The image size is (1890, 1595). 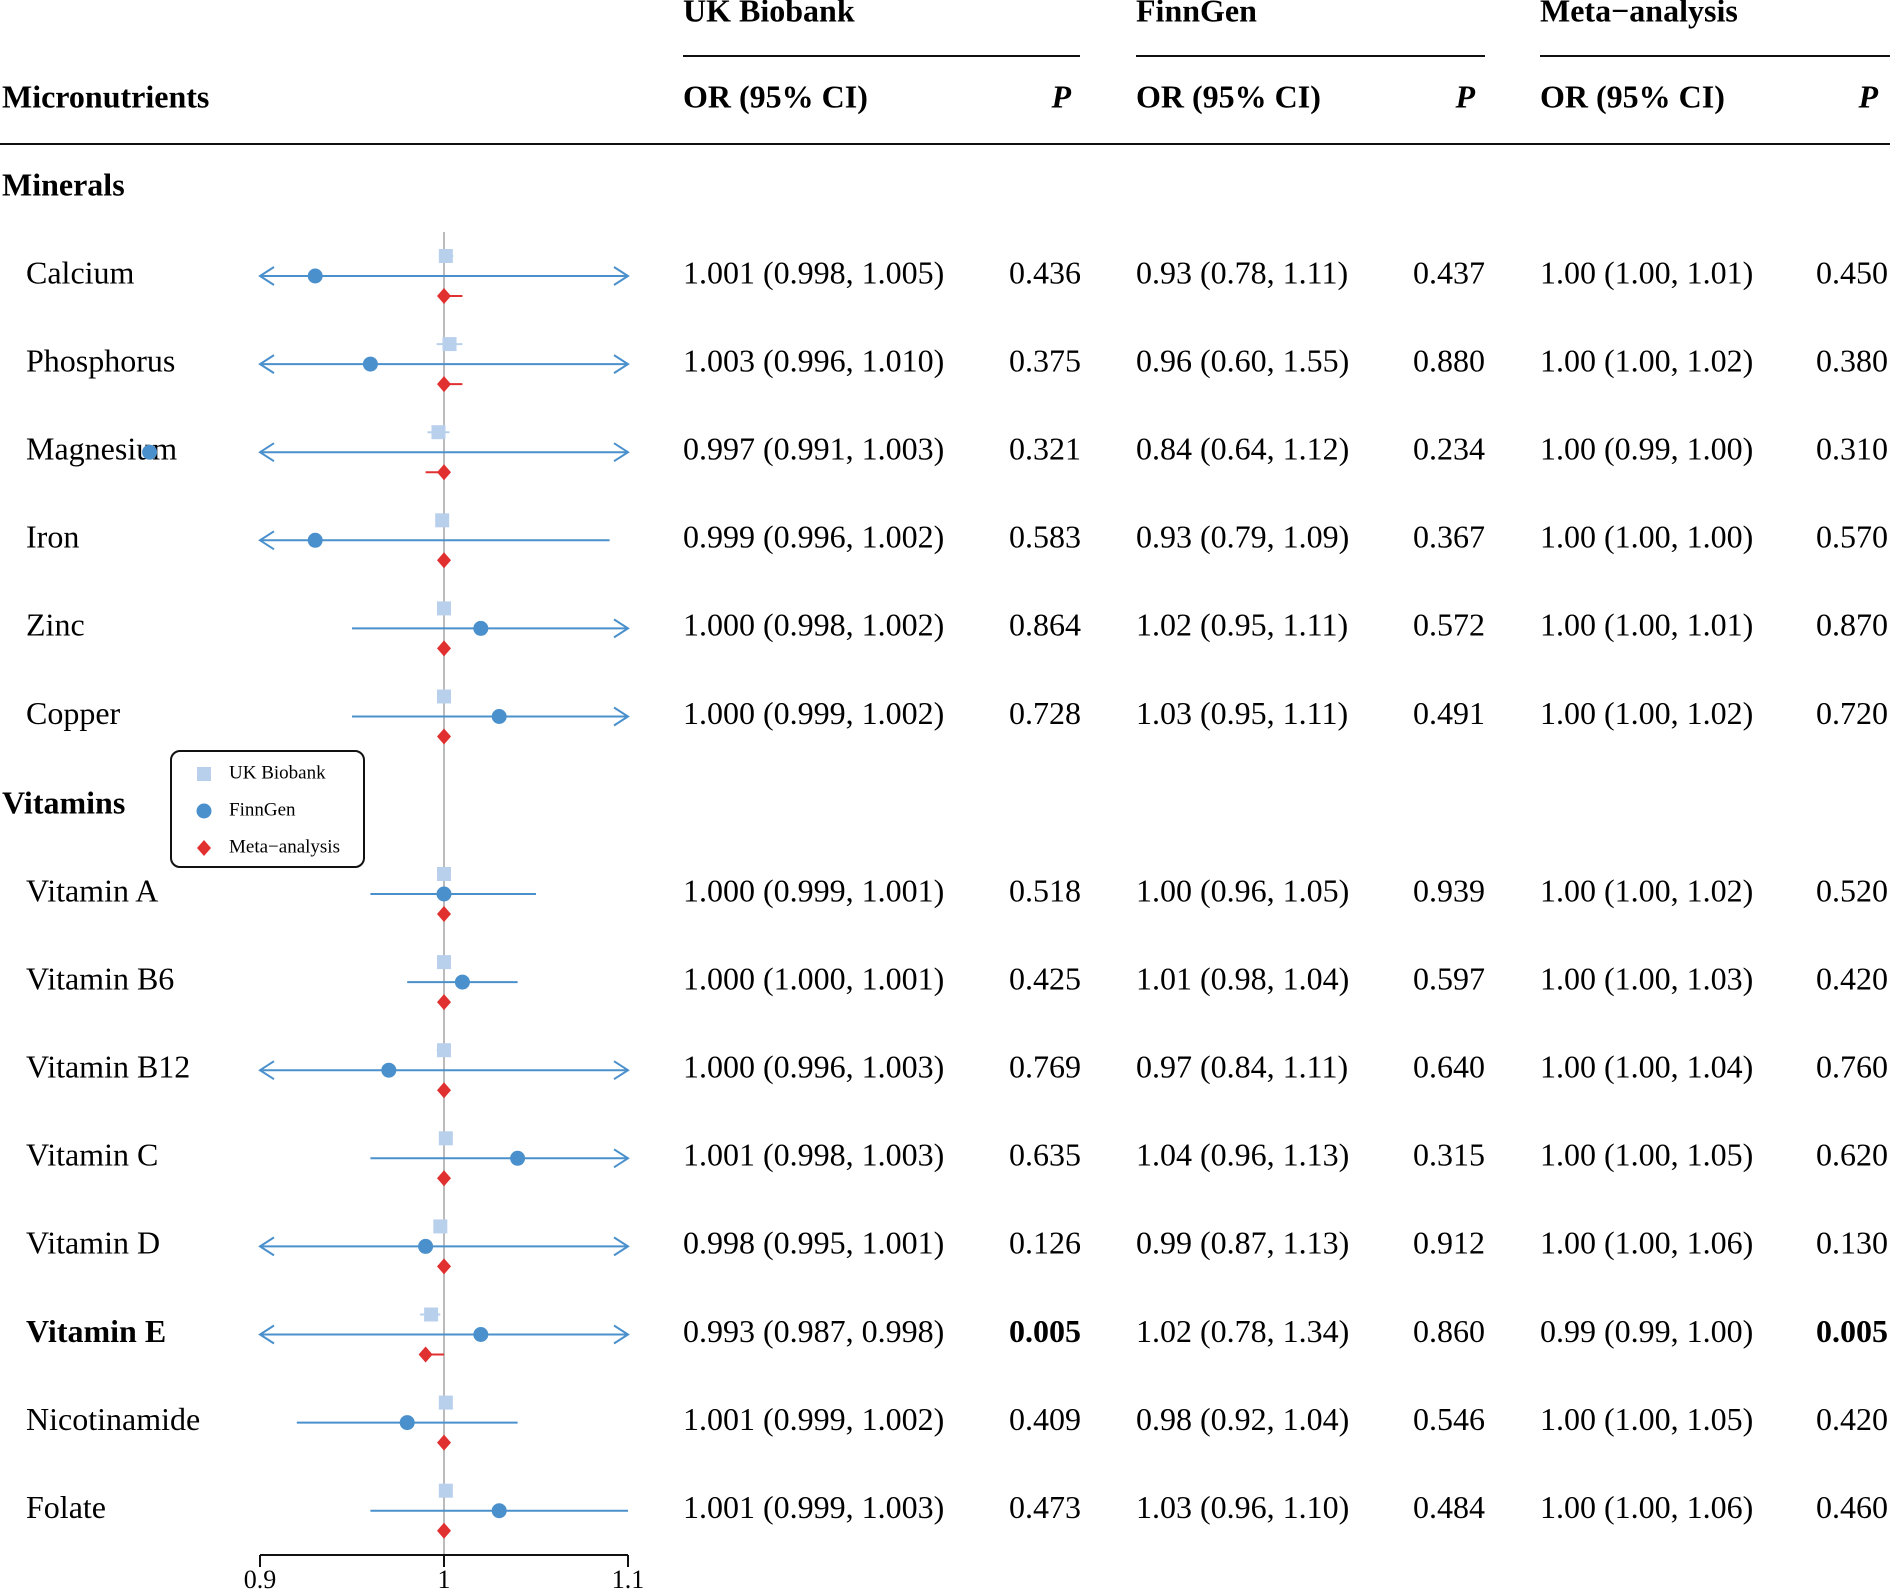 I want to click on meta-or-ci-vitamin-b6: 1.00 (1.00, 1.03), so click(x=1646, y=978).